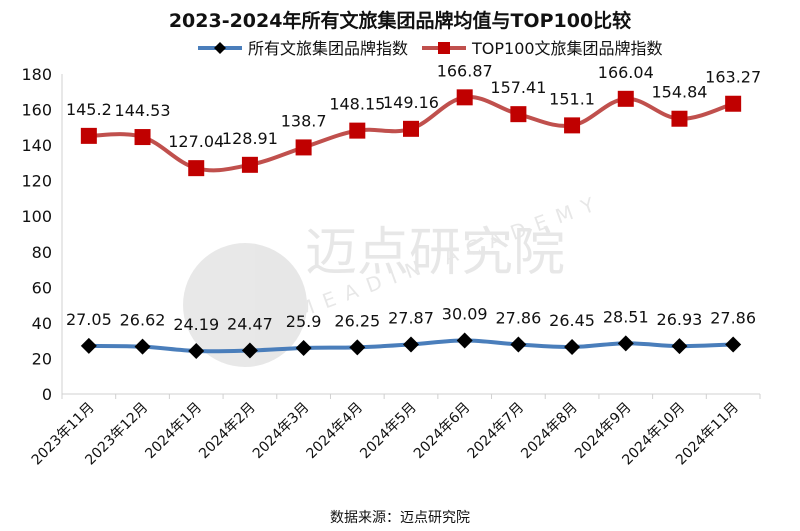 The width and height of the screenshot is (800, 531). Describe the element at coordinates (549, 431) in the screenshot. I see `x-tick-label: 2024年8月` at that location.